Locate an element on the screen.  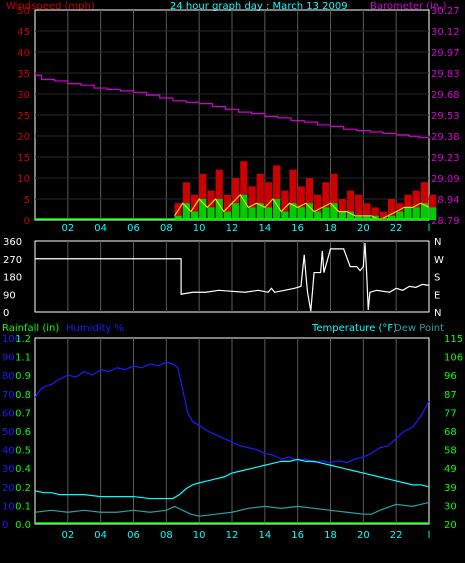
wind-baro-x-ticks: 02 04 06 08 10 12 14 16 18 20 22 l is located at coordinates (245, 228).